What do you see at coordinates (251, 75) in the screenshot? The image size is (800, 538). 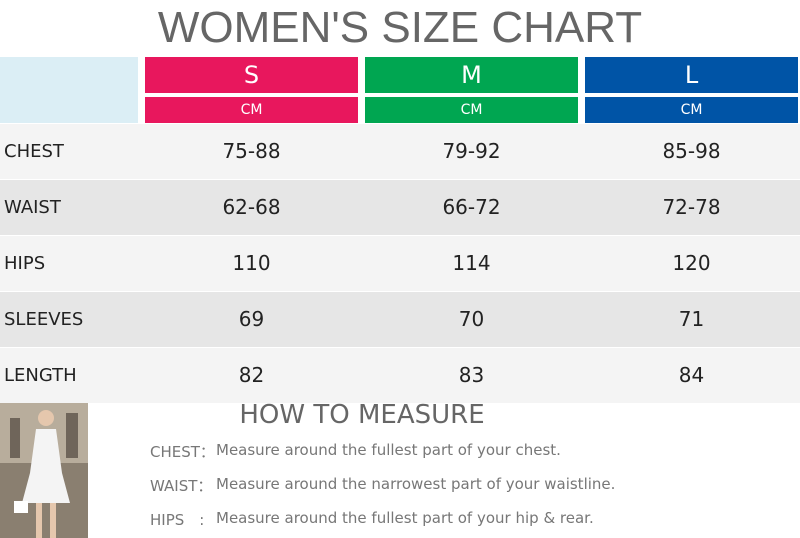 I see `size-header: S` at bounding box center [251, 75].